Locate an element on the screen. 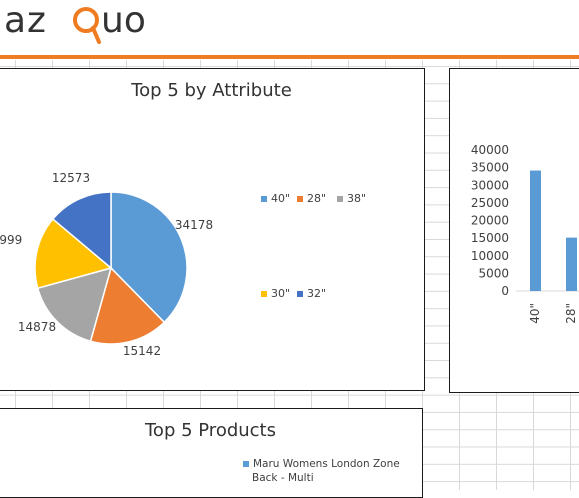  legend-label-line1: Maru Womens London Zone is located at coordinates (326, 464).